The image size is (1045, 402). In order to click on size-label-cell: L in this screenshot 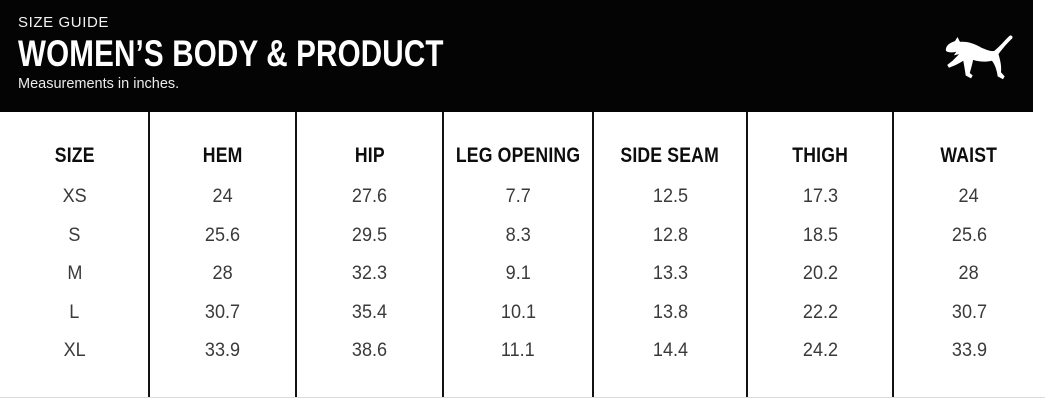, I will do `click(74, 312)`.